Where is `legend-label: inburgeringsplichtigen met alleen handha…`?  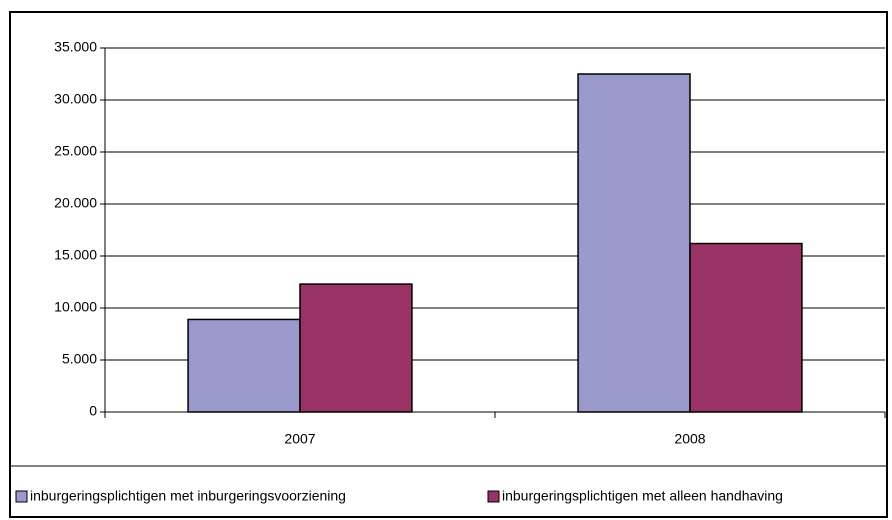 legend-label: inburgeringsplichtigen met alleen handha… is located at coordinates (642, 496).